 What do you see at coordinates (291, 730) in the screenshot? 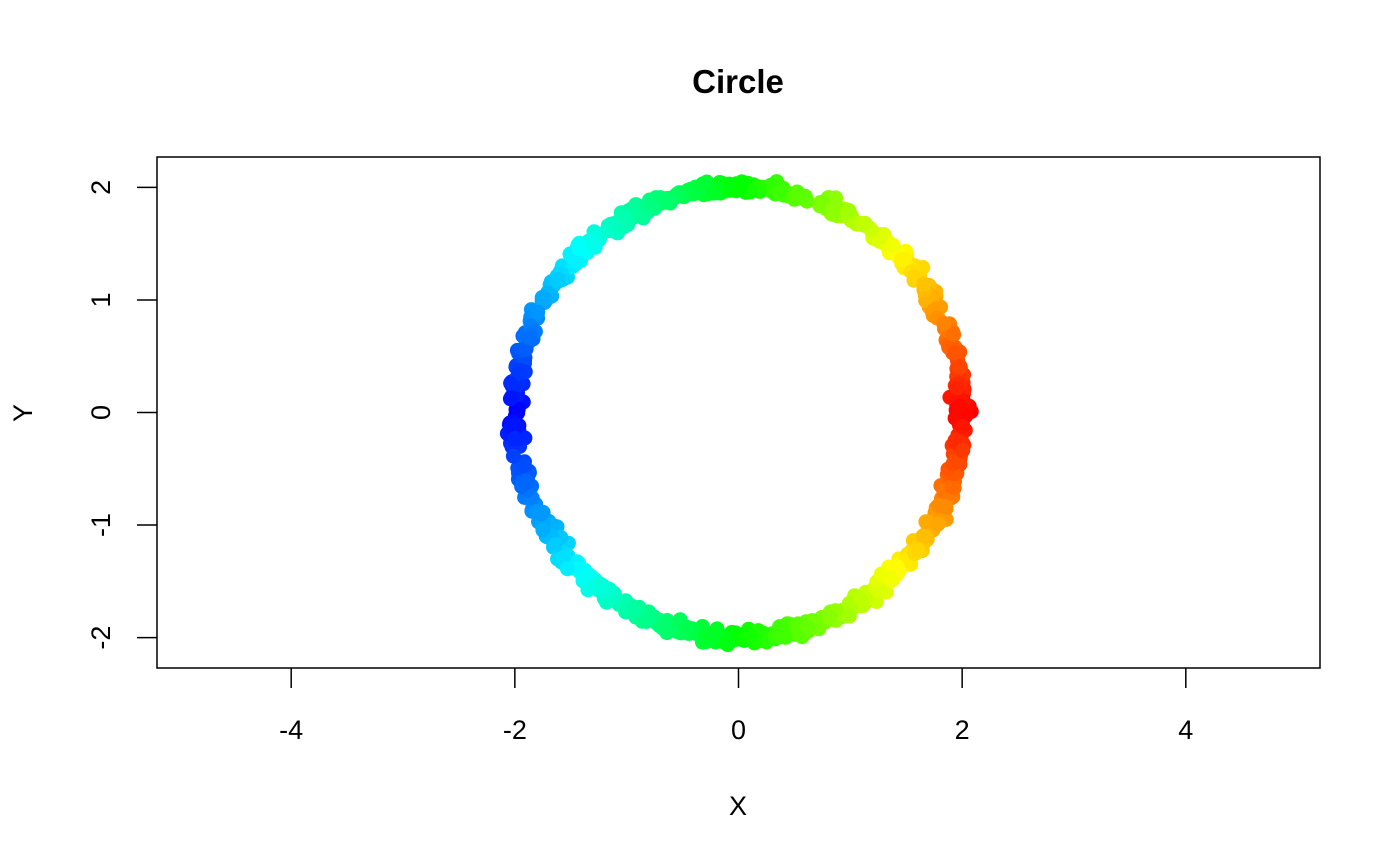
I see `x-tick-label: -4` at bounding box center [291, 730].